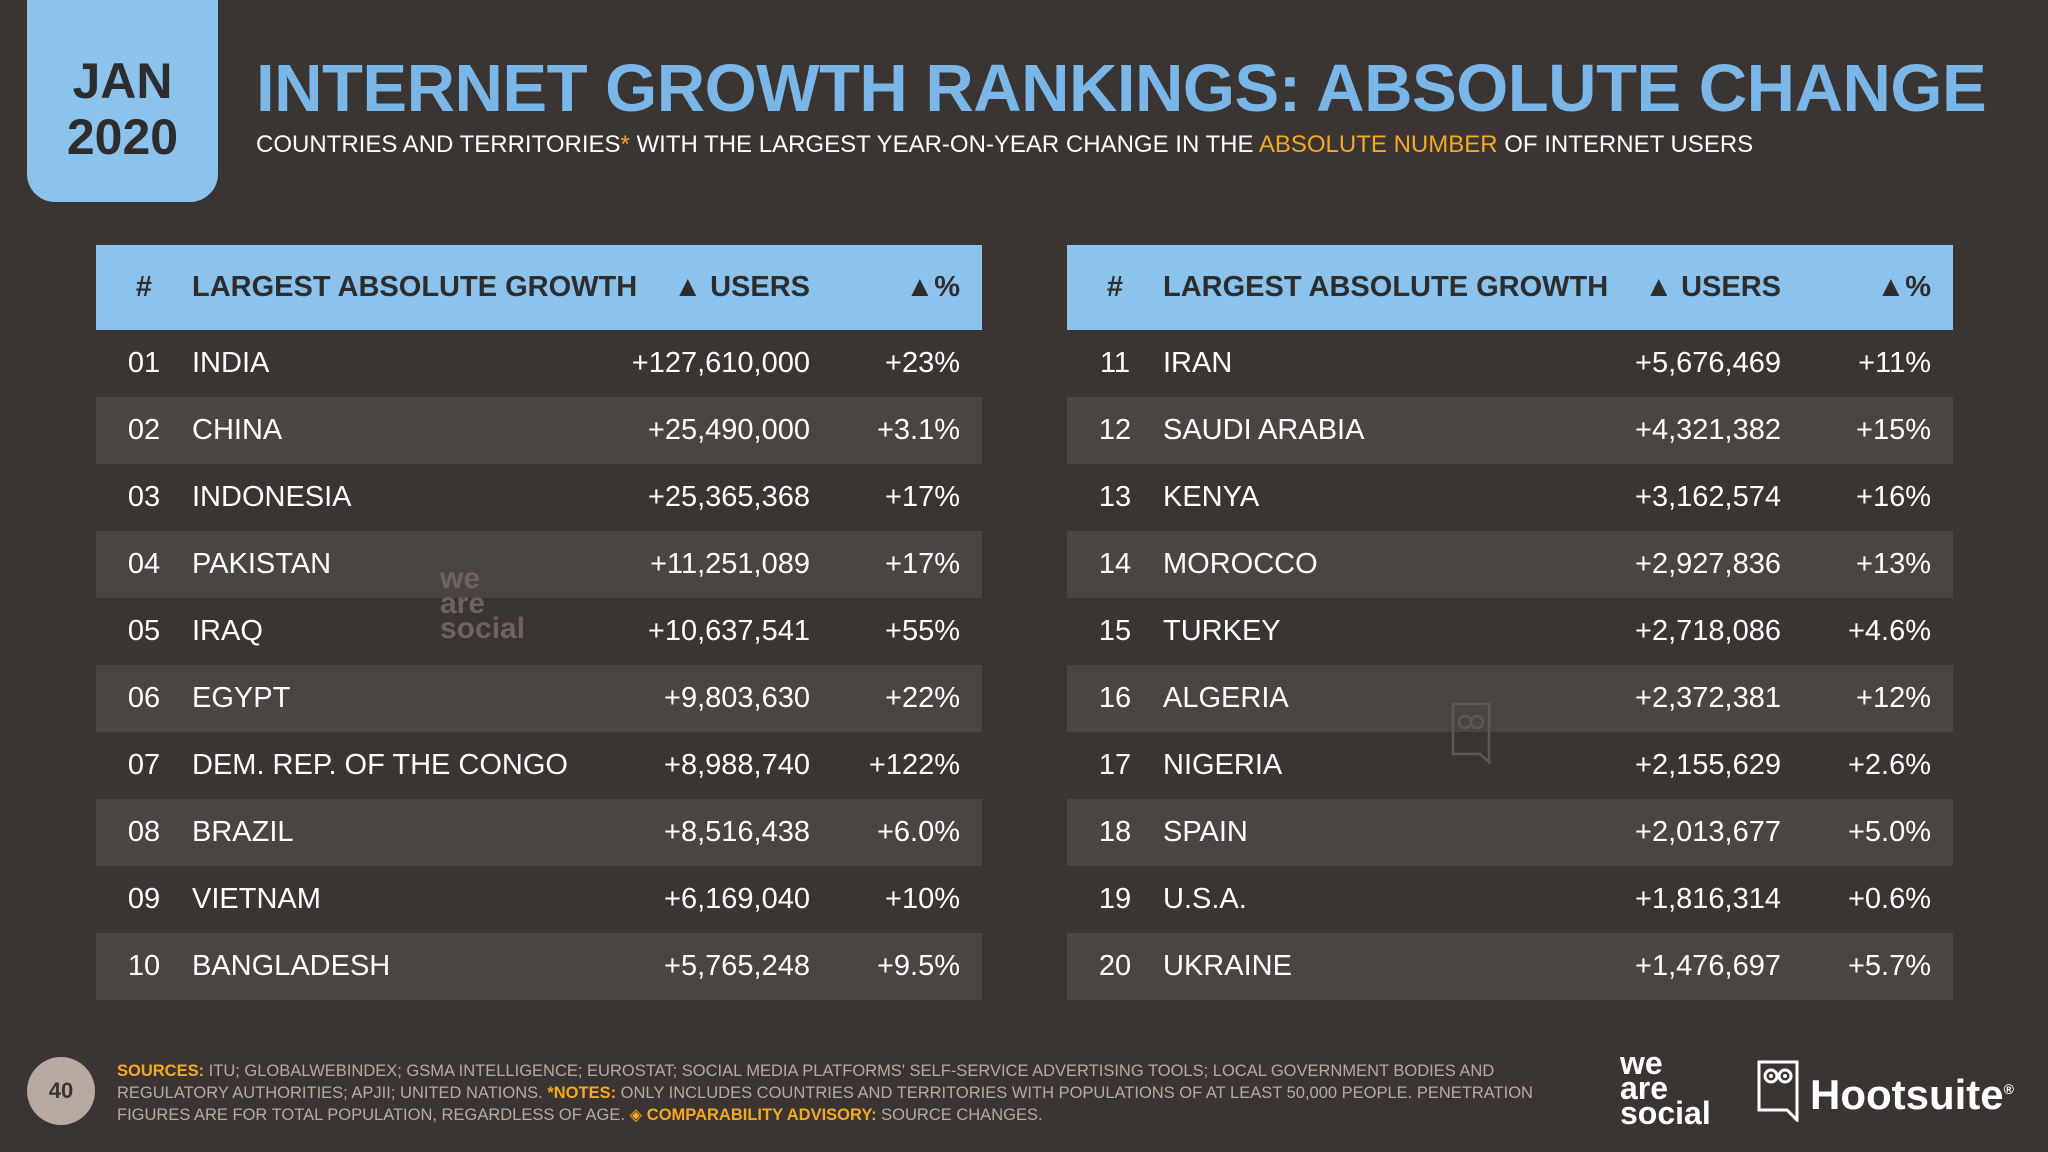 The image size is (2048, 1152). I want to click on row-users: +2,372,381, so click(1666, 698).